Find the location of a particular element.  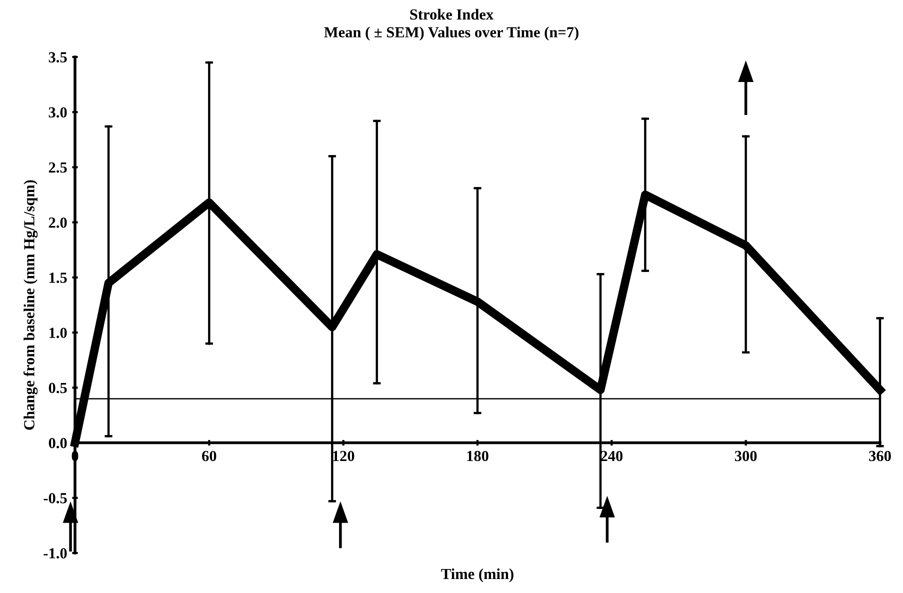

x-tick-label: 240 is located at coordinates (611, 456).